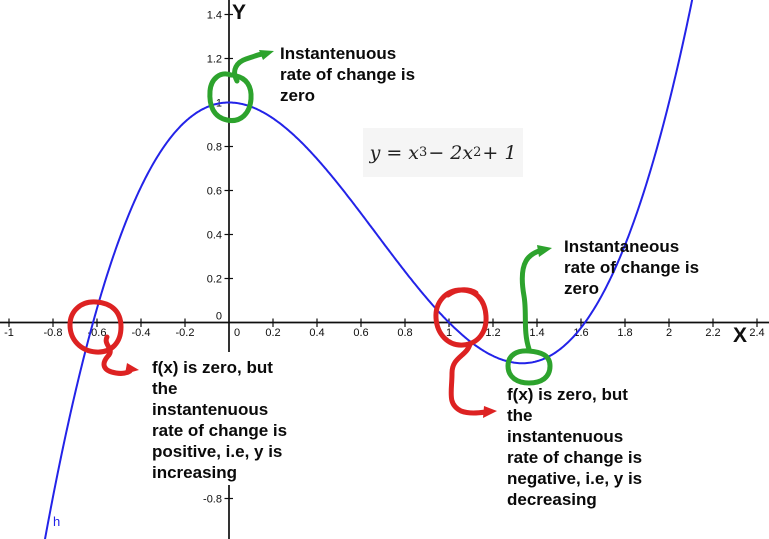 This screenshot has height=539, width=769. I want to click on green-arrow-local-min, so click(535, 298).